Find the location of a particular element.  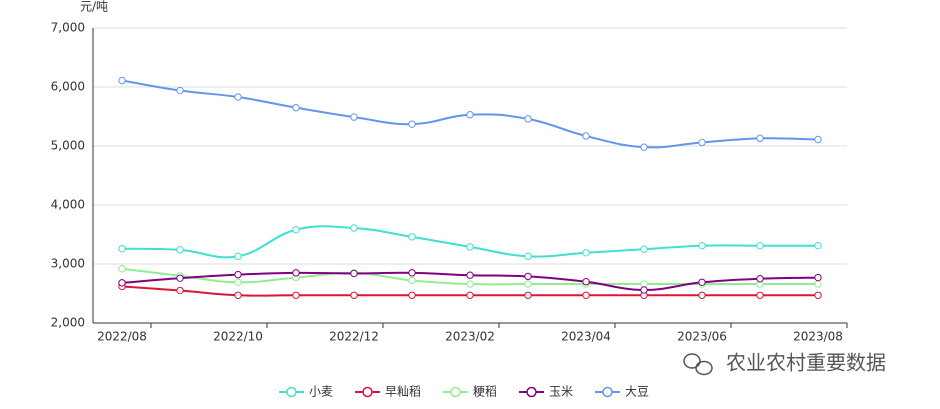

legend-item: 小麦 is located at coordinates (306, 392).